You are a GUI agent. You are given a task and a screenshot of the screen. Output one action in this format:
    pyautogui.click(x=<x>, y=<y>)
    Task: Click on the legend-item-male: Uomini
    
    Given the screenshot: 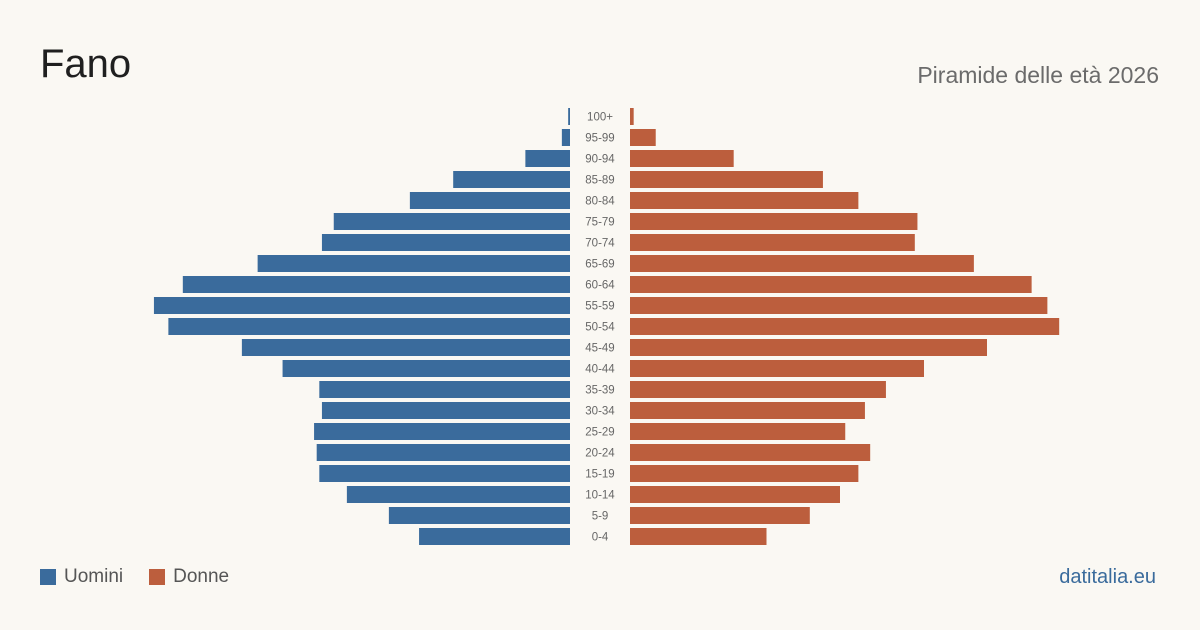 What is the action you would take?
    pyautogui.click(x=81, y=577)
    